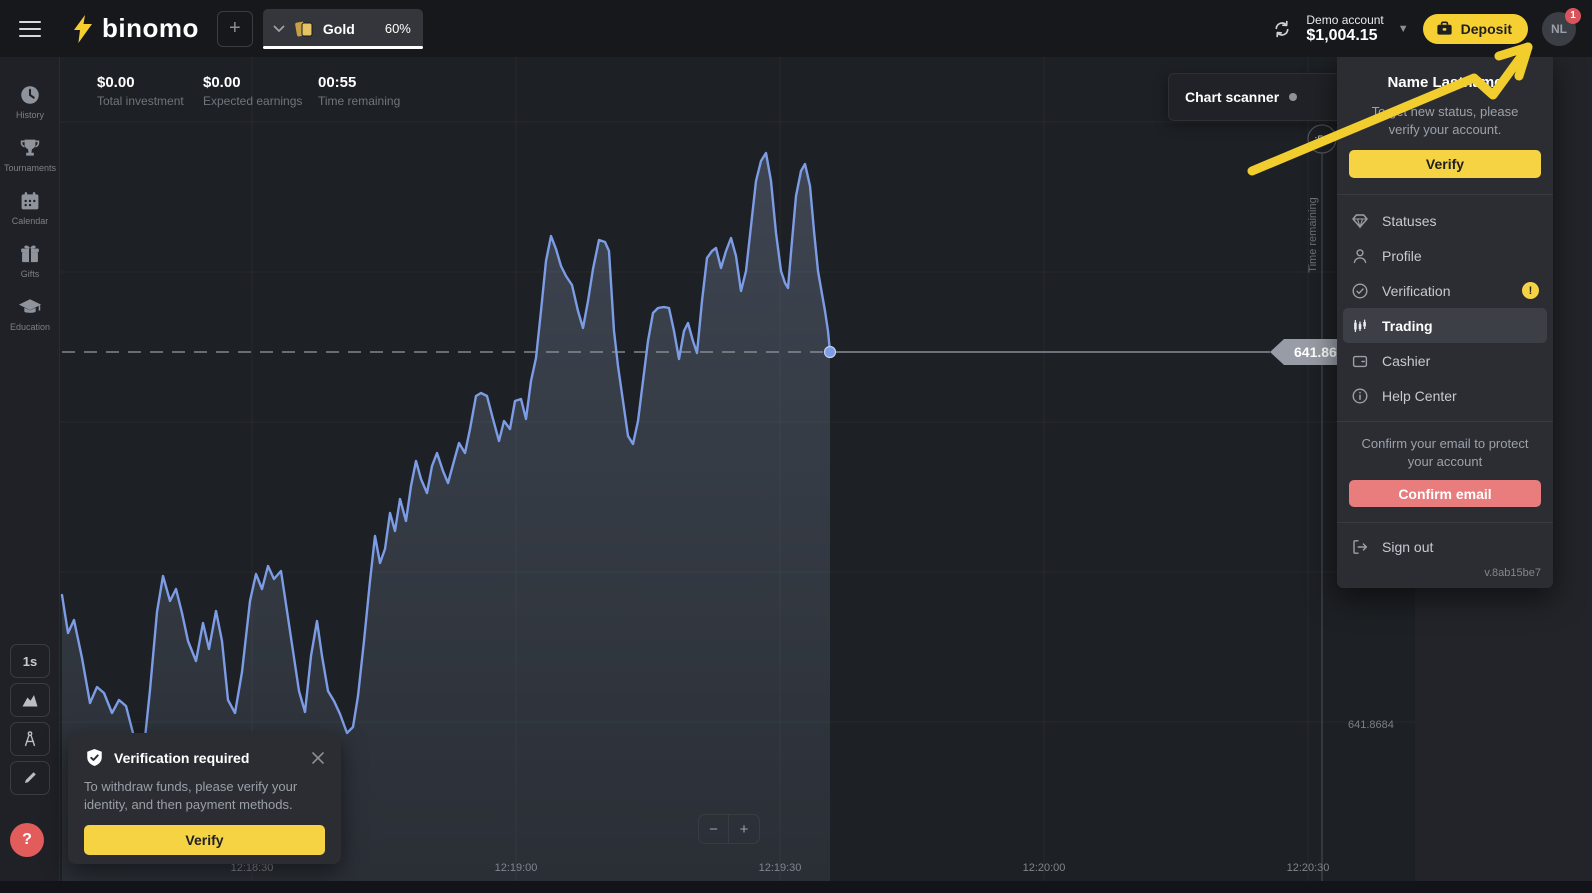  I want to click on area-chart-icon, so click(30, 701).